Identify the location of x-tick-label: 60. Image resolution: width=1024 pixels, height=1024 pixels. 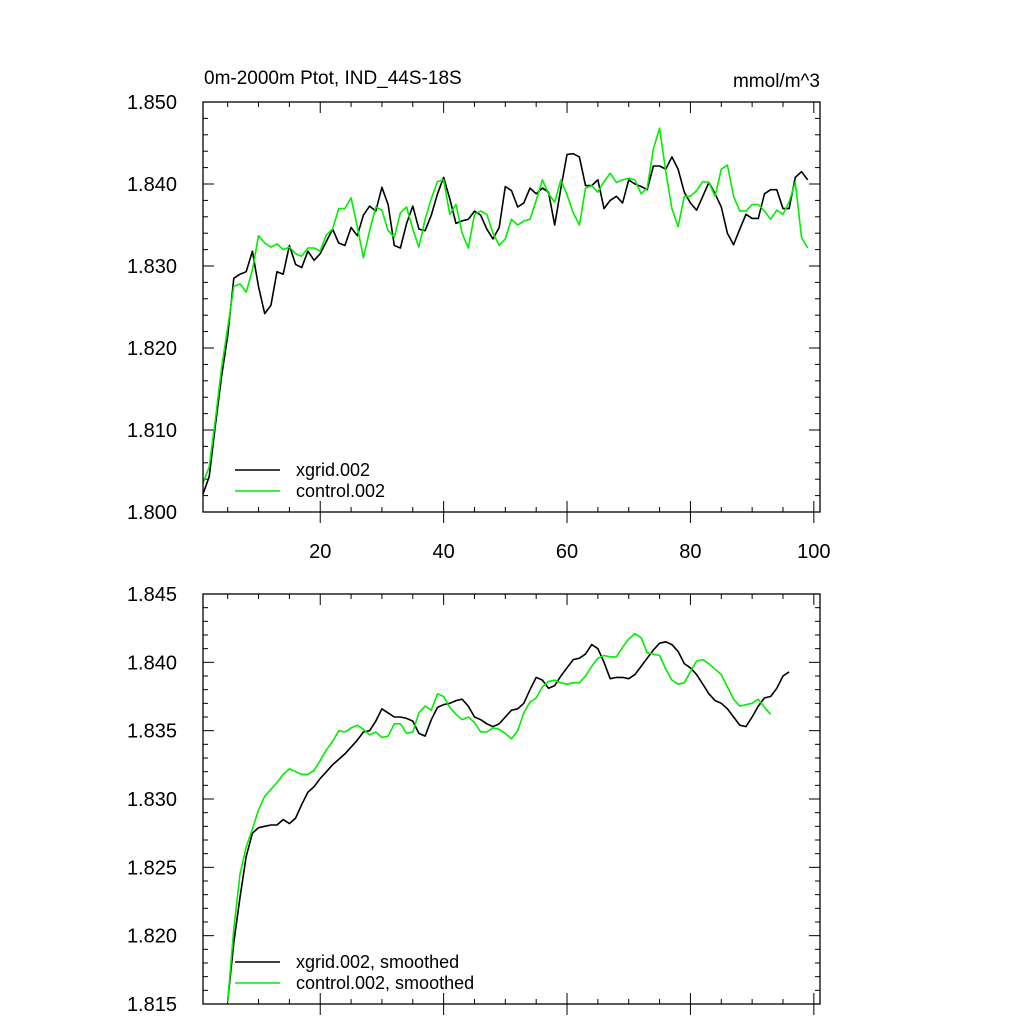
(567, 552).